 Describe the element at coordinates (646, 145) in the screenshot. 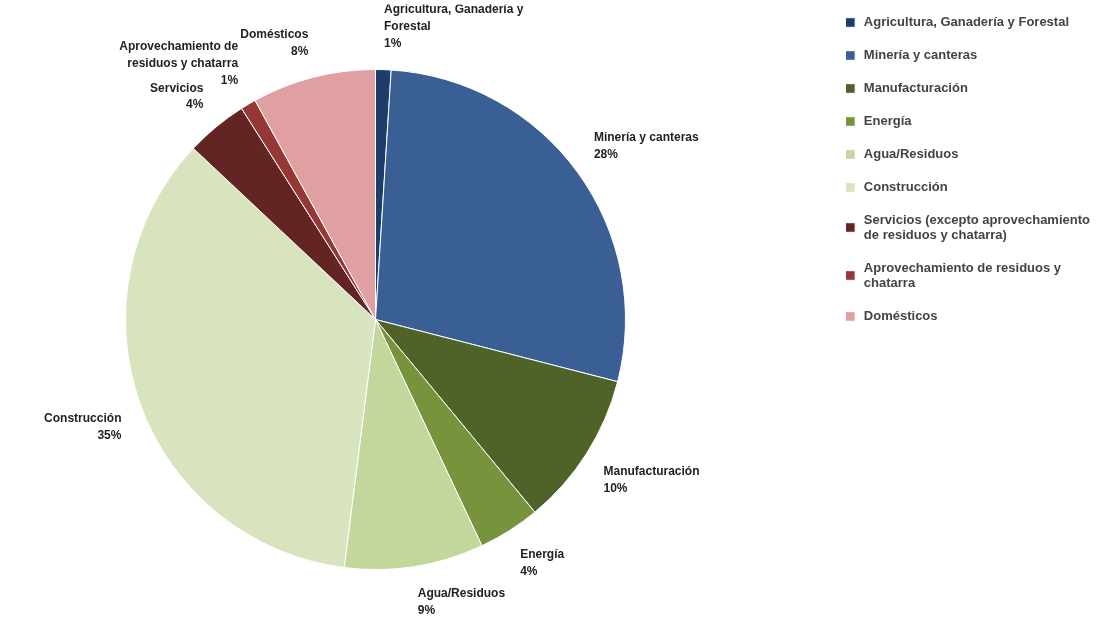

I see `data-label: Minería y canteras 28%` at that location.